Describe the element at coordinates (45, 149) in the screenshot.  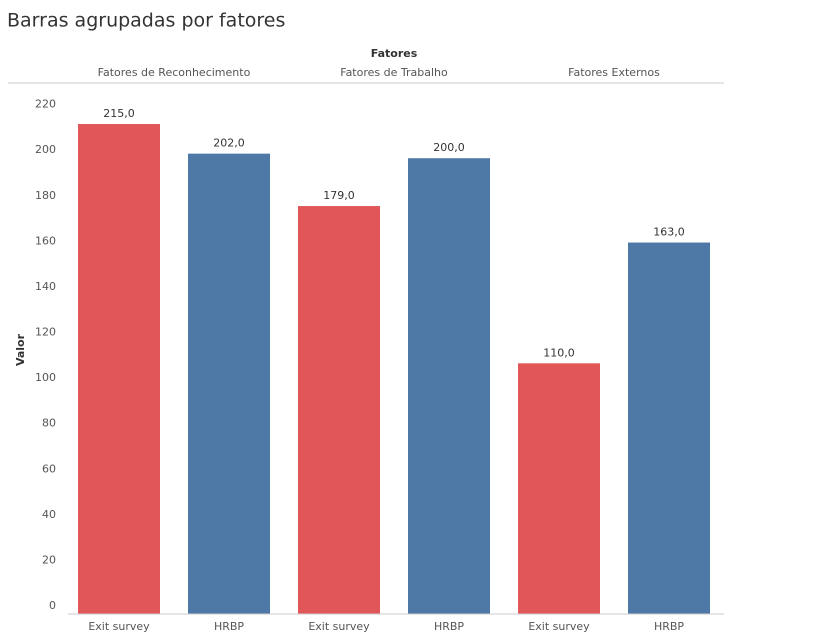
I see `y-tick-label: 200` at that location.